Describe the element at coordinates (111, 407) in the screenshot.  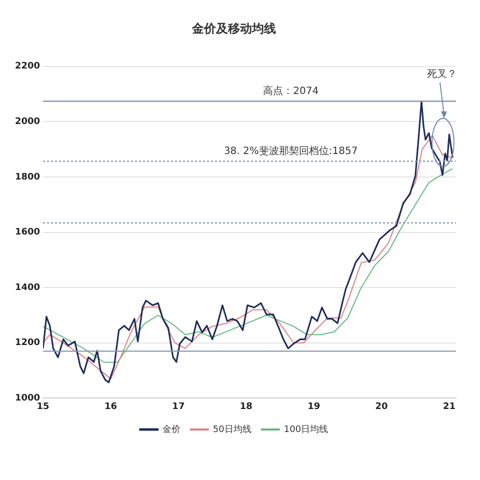
I see `x-tick-label: 16` at that location.